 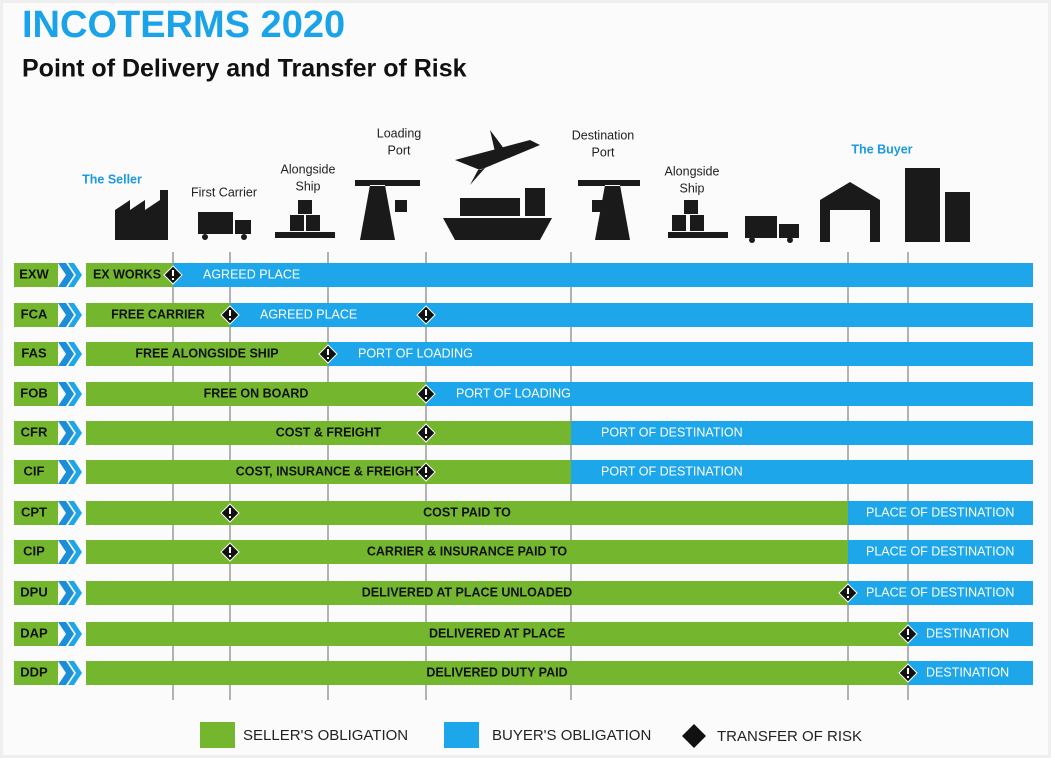 What do you see at coordinates (698, 235) in the screenshot?
I see `pallet-icon` at bounding box center [698, 235].